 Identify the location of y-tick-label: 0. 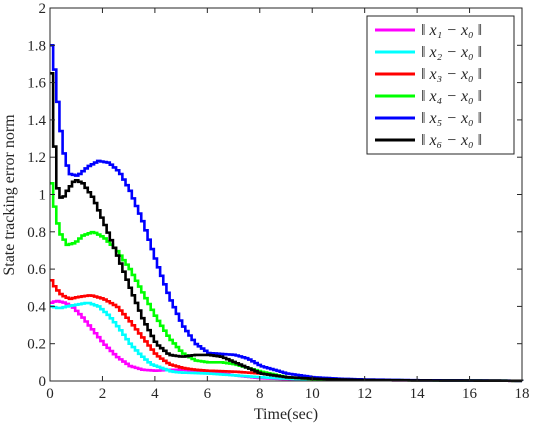
(43, 382).